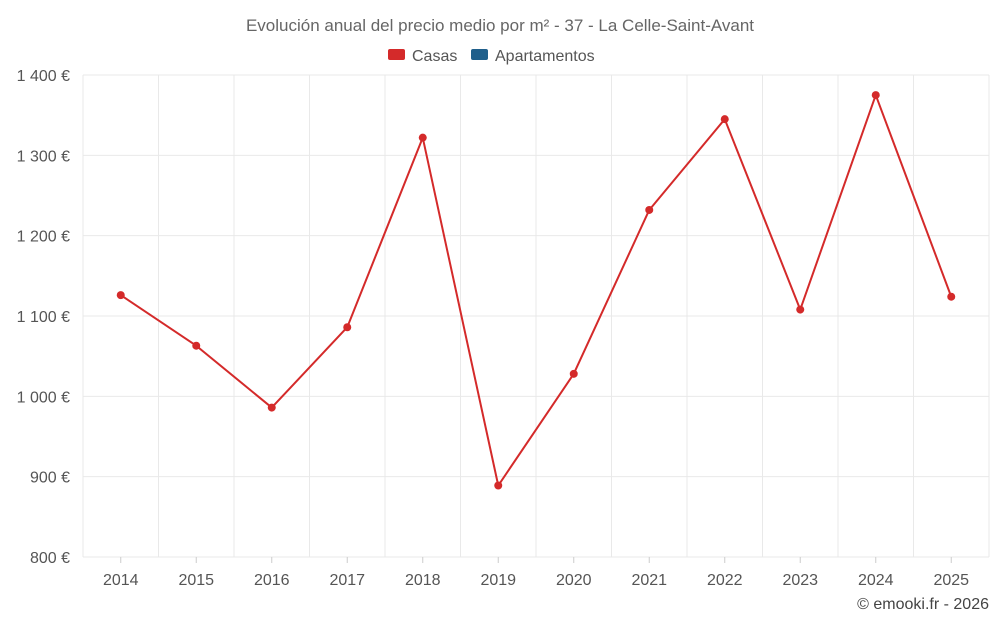  What do you see at coordinates (876, 580) in the screenshot?
I see `x-tick-label: 2024` at bounding box center [876, 580].